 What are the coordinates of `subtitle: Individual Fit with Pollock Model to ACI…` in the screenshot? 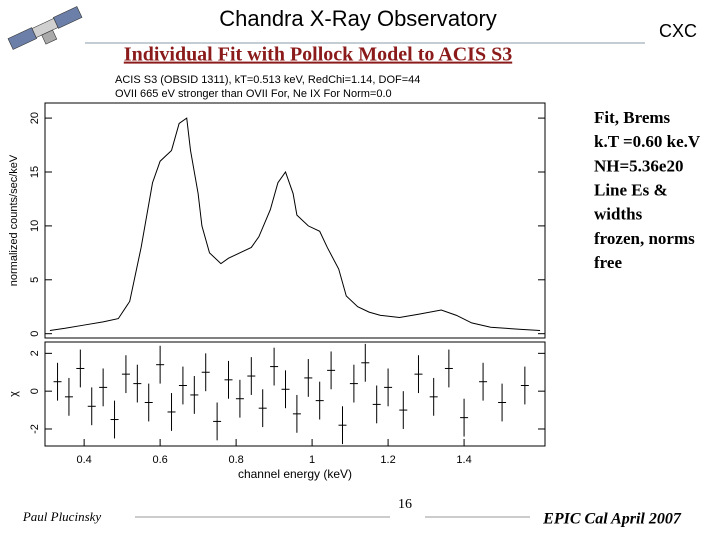 It's located at (318, 55).